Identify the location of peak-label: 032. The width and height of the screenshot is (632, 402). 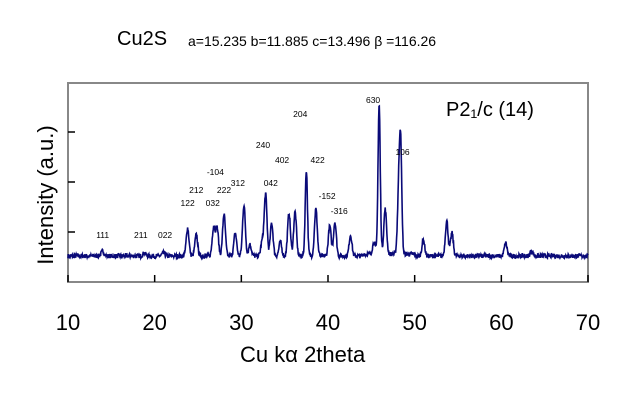
(213, 203).